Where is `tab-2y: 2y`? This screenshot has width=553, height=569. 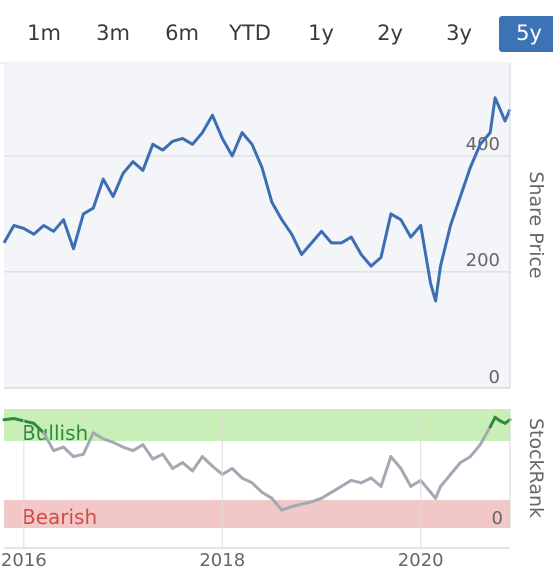
tab-2y: 2y is located at coordinates (390, 33).